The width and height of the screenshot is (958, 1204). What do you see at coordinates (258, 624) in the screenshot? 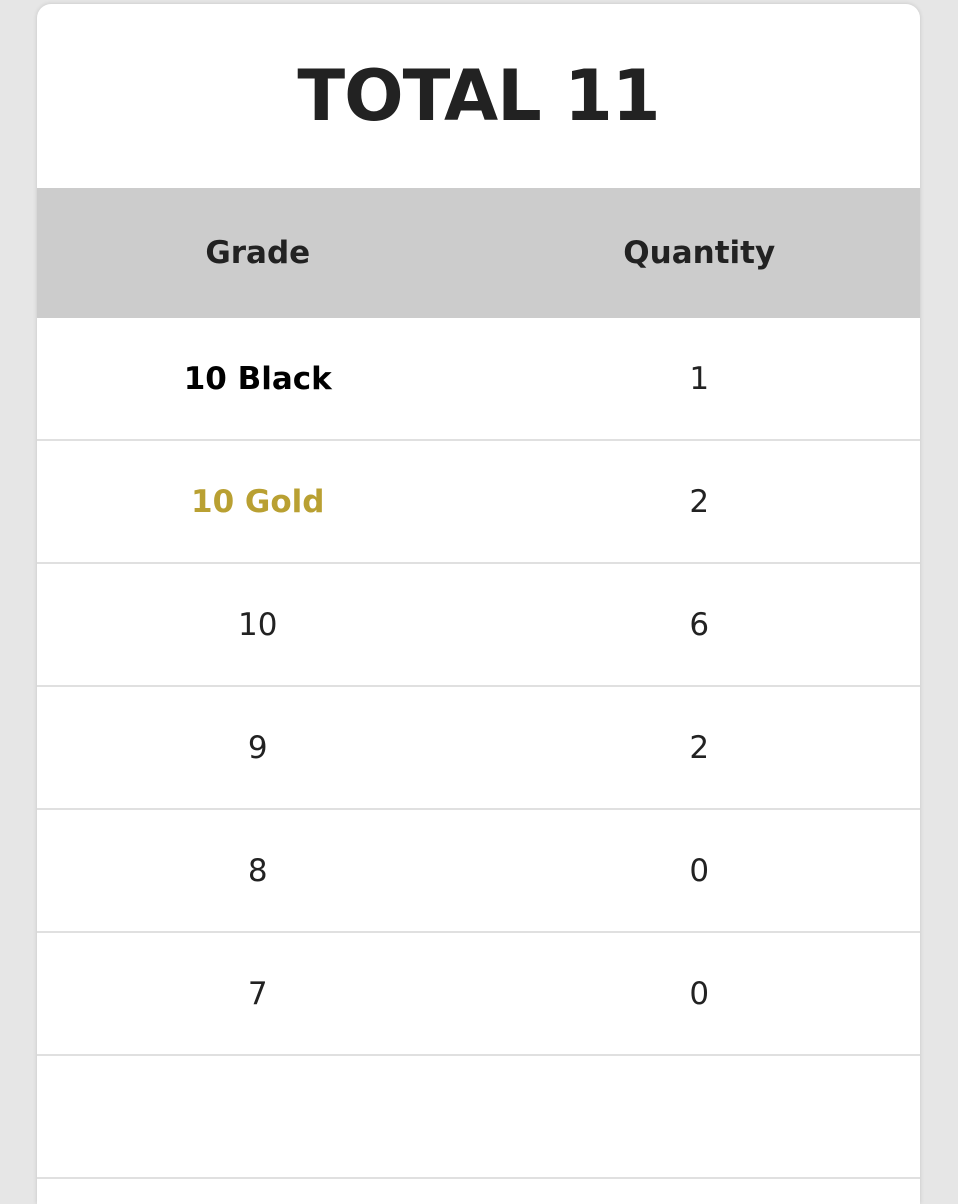
I see `grade-cell: 10` at bounding box center [258, 624].